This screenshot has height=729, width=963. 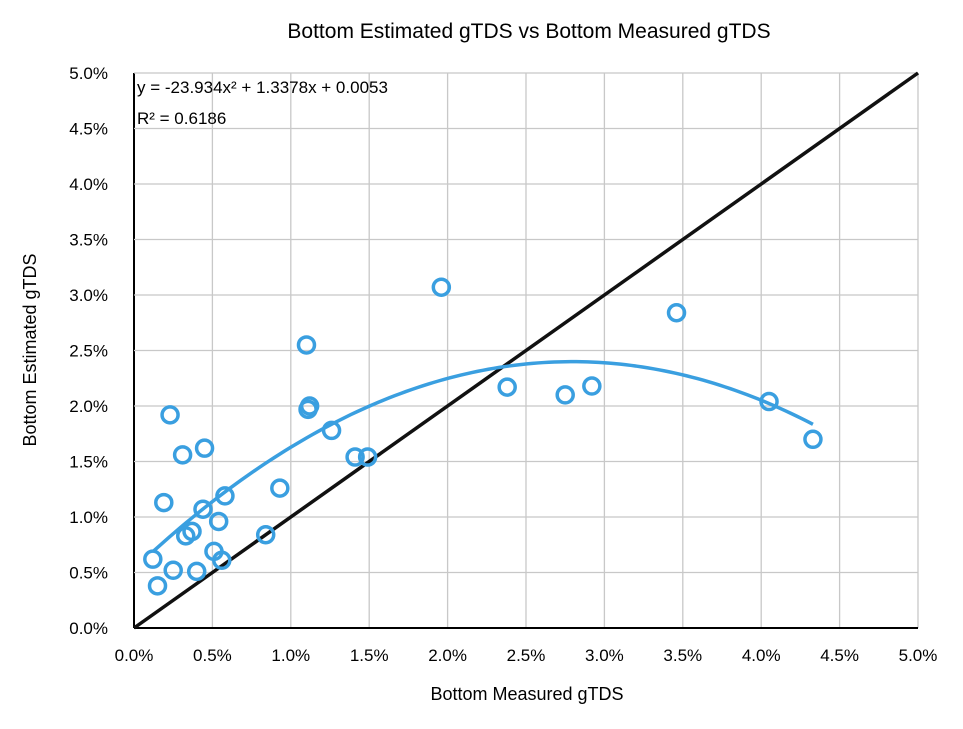 What do you see at coordinates (369, 655) in the screenshot?
I see `x-tick-label: 1.5%` at bounding box center [369, 655].